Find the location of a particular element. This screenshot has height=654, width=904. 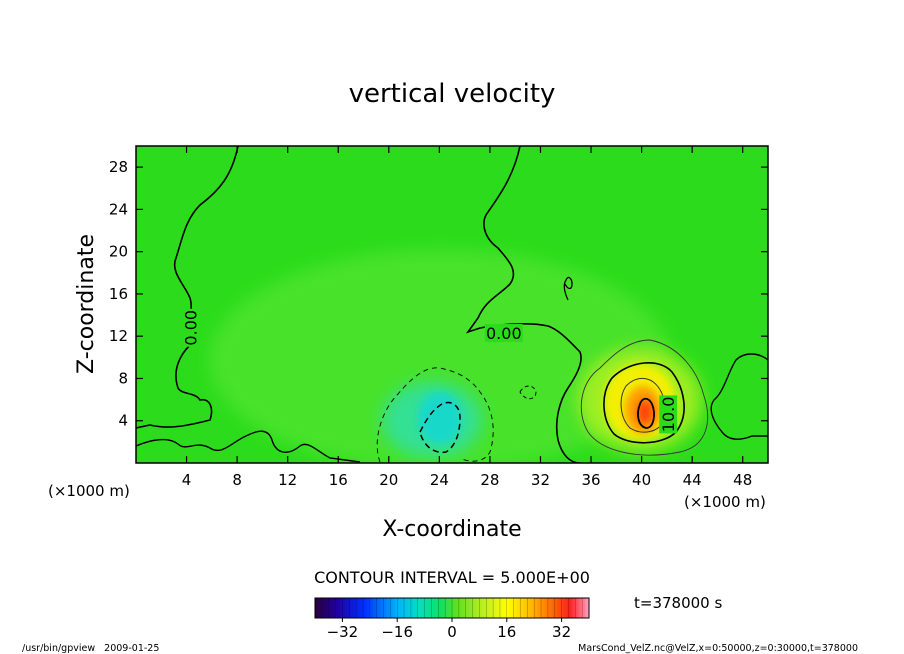

twenty-contour is located at coordinates (646, 413).